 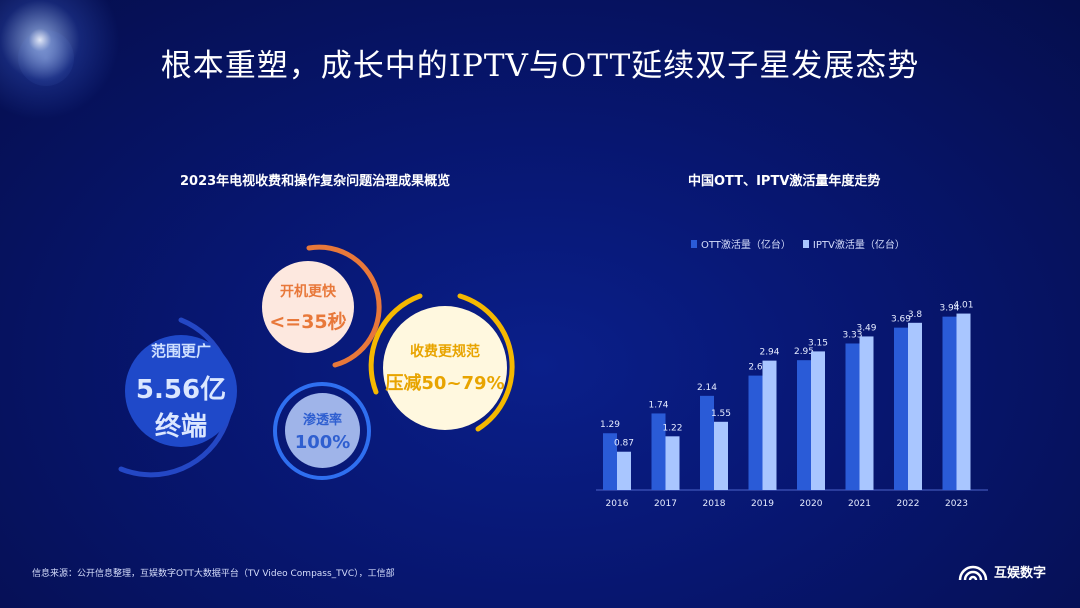 I want to click on legend-swatch-iptv, so click(x=805, y=243).